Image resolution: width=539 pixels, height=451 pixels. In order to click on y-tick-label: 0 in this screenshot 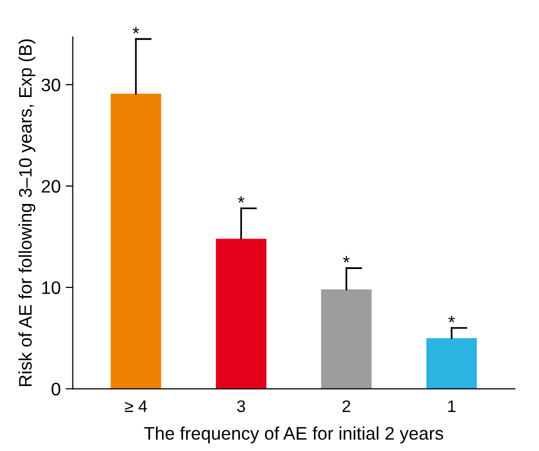, I will do `click(56, 389)`.